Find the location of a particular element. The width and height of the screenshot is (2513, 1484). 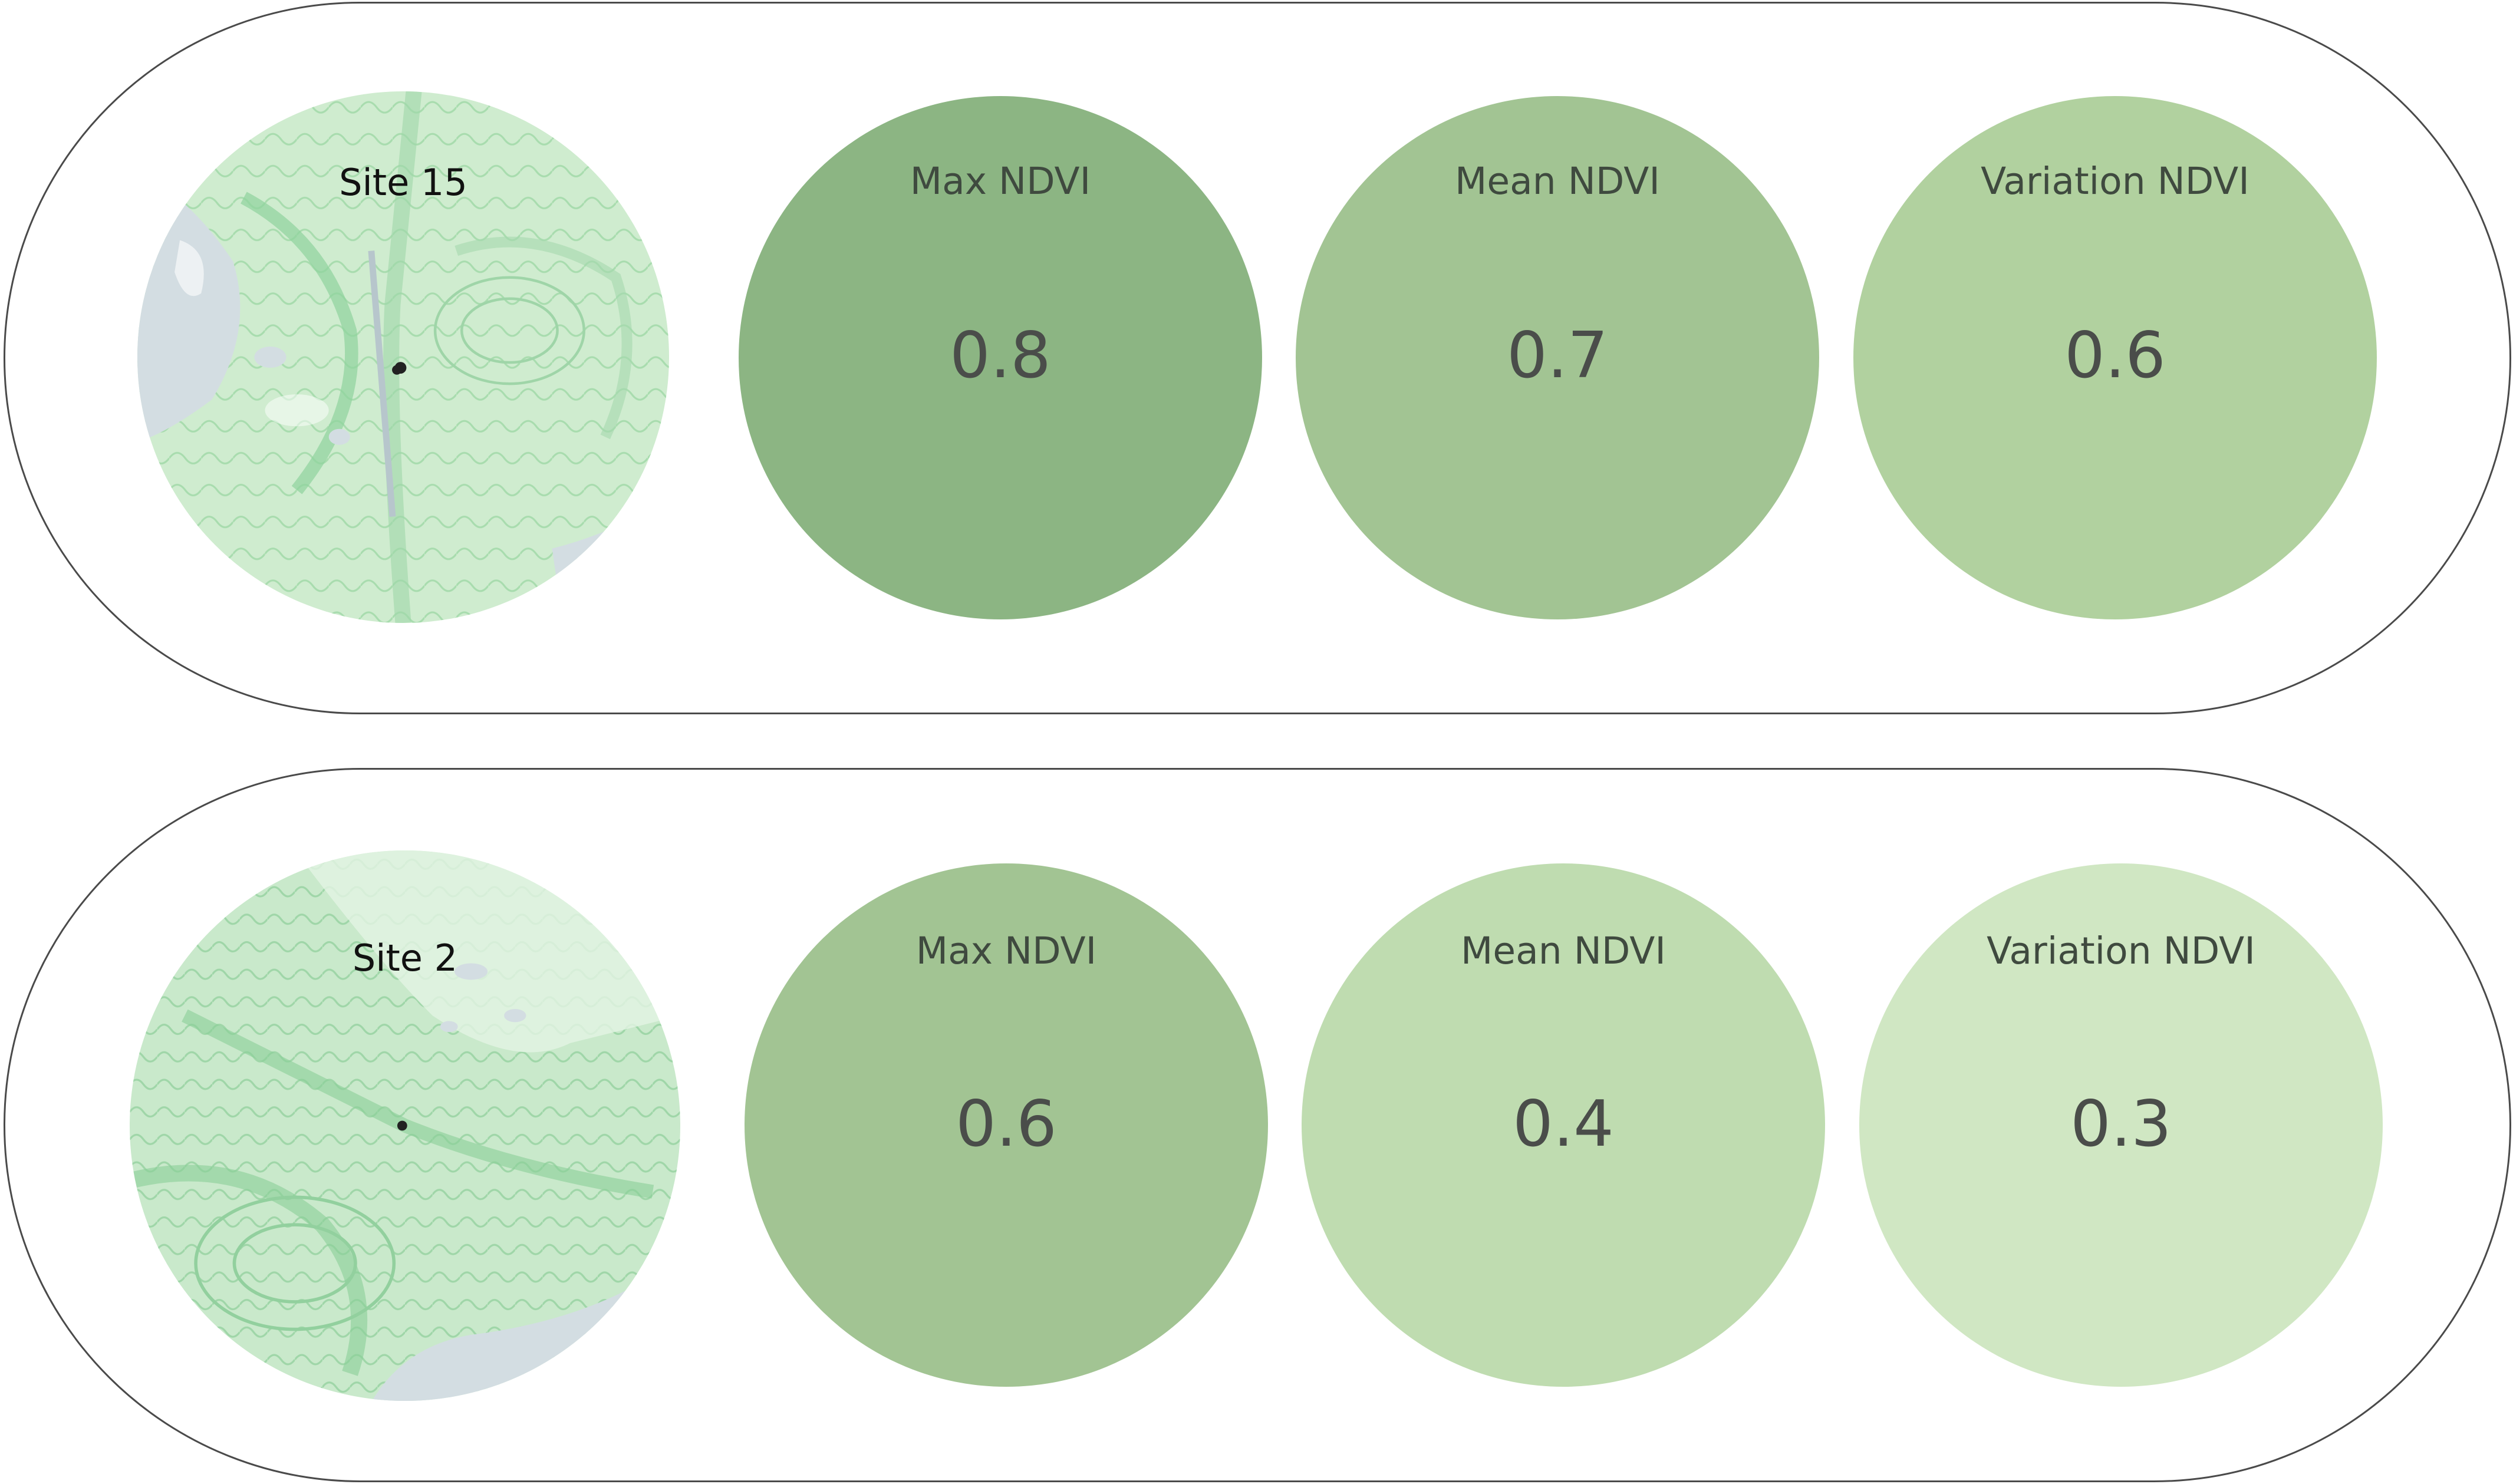

max-ndvi-value: 0.8 is located at coordinates (1000, 356).